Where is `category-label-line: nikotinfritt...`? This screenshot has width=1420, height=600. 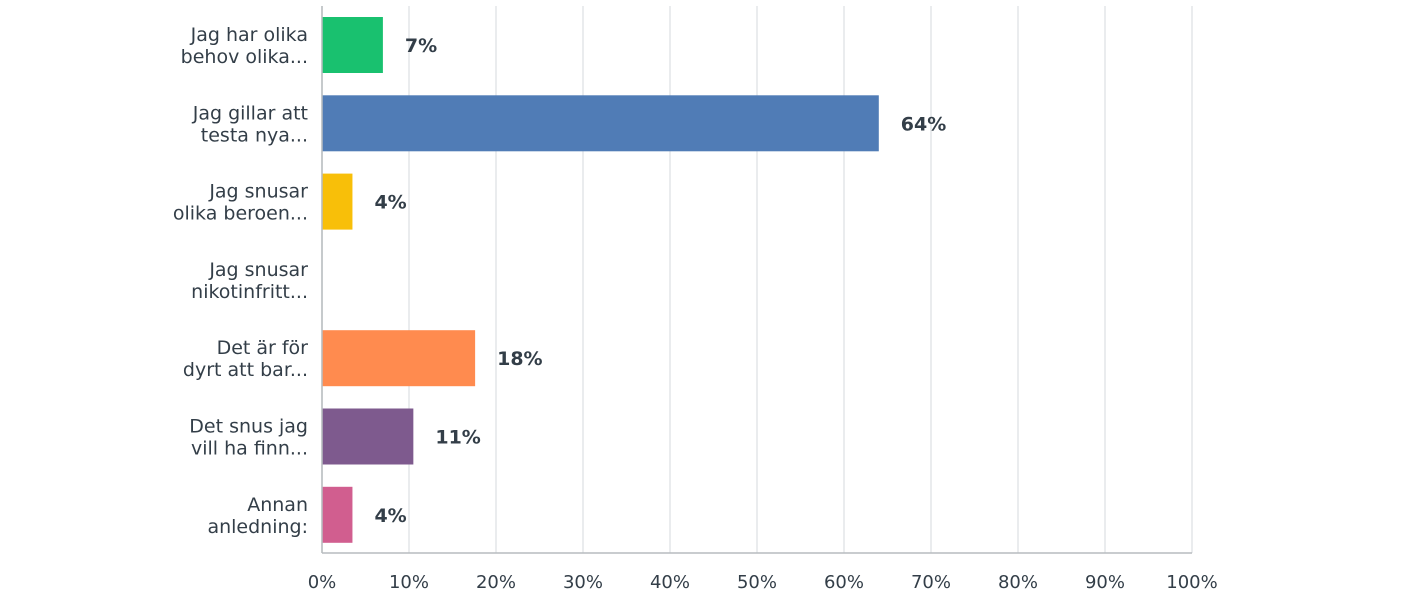
category-label-line: nikotinfritt... is located at coordinates (249, 292).